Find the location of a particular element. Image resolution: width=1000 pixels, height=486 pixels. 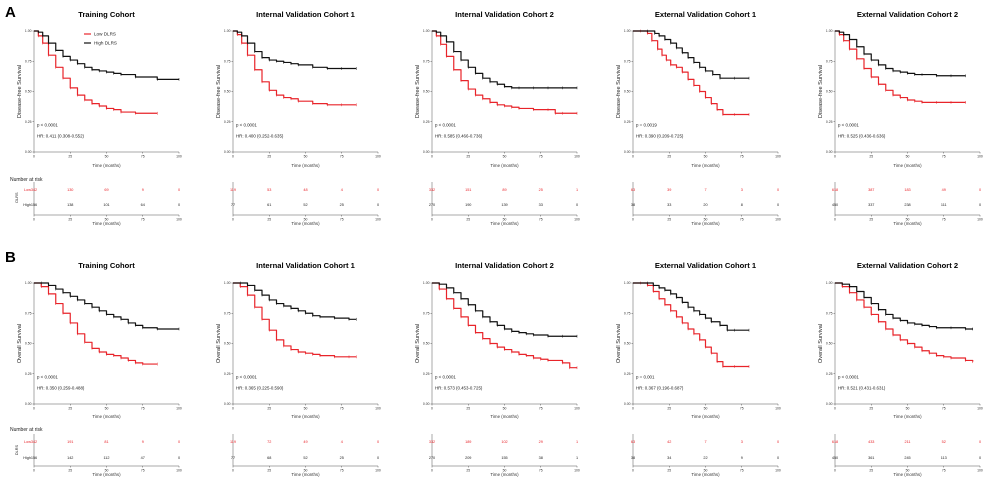

risk-count-high: 245 is located at coordinates (907, 458).